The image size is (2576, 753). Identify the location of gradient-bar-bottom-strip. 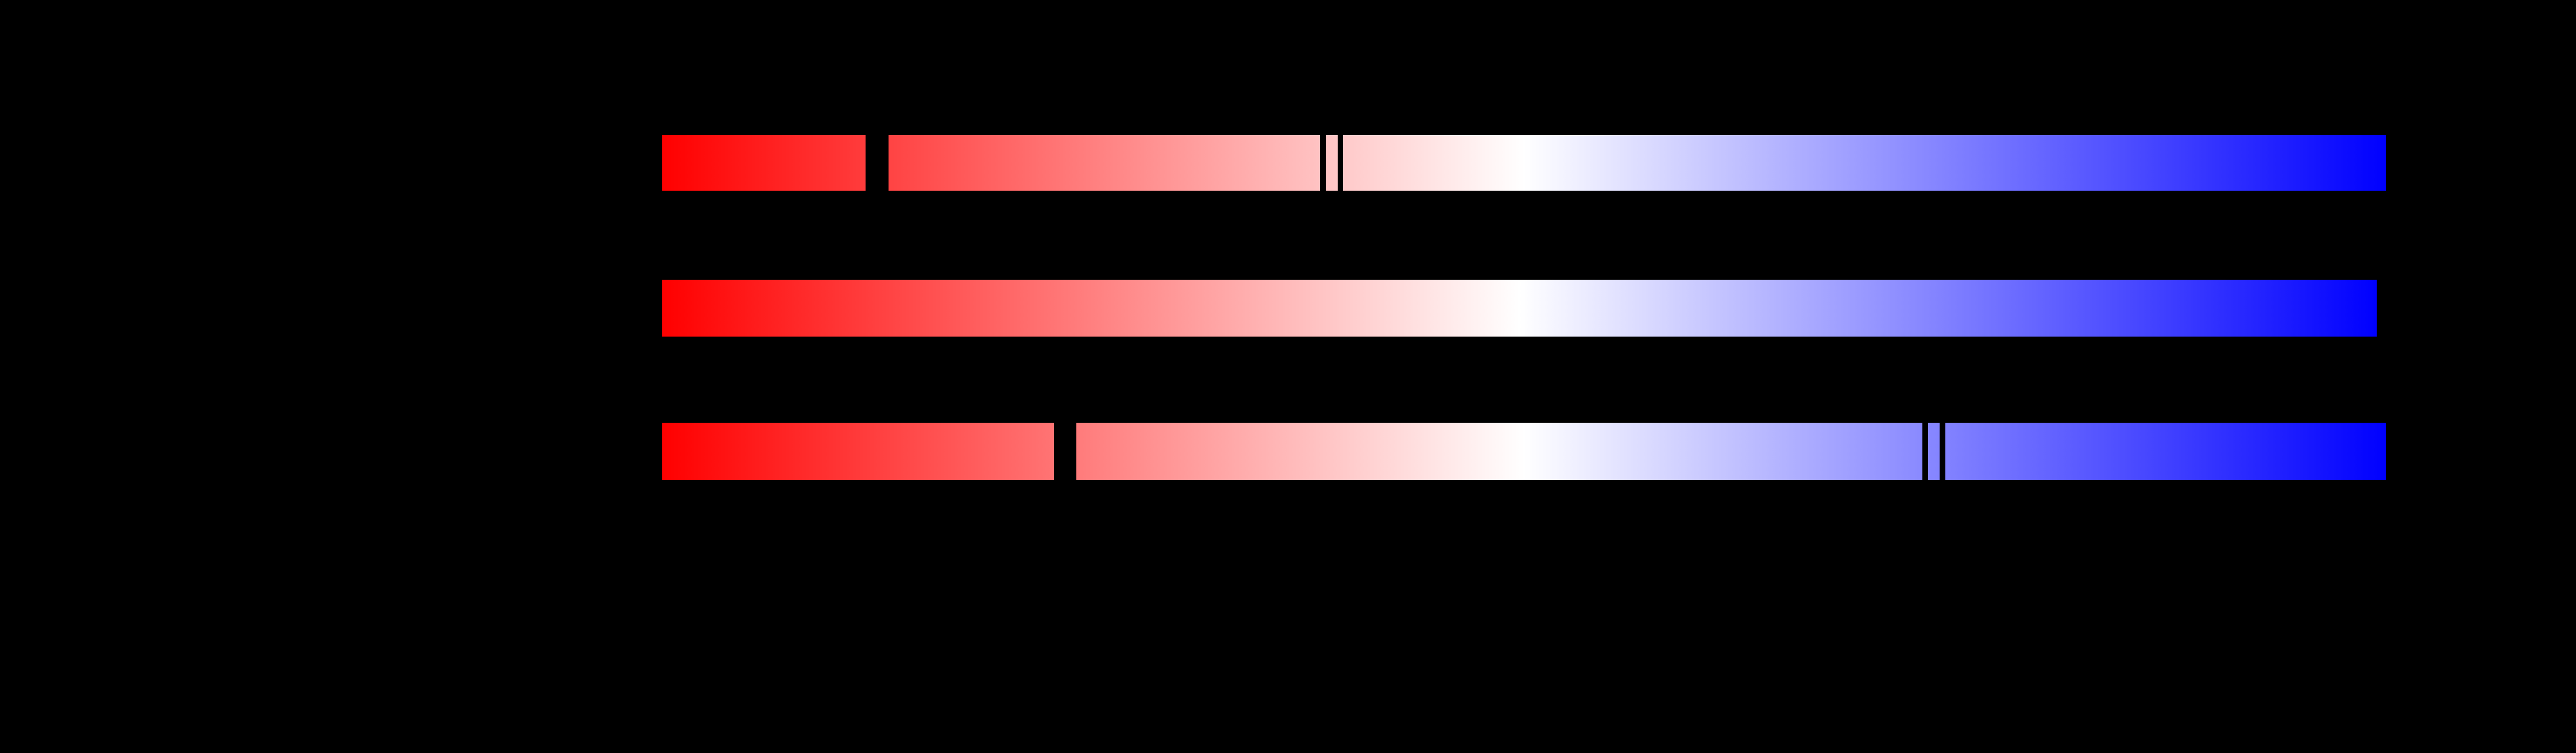
(1524, 451).